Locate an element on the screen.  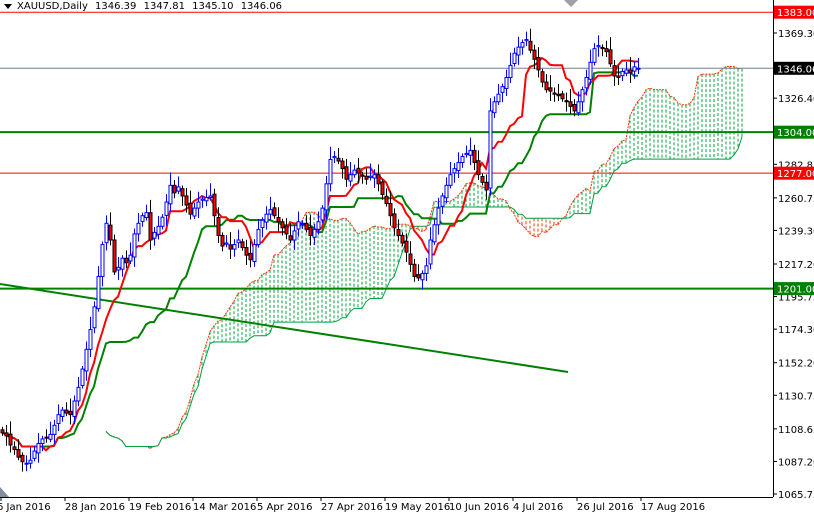
ohlc-close: 1346.06 is located at coordinates (261, 6).